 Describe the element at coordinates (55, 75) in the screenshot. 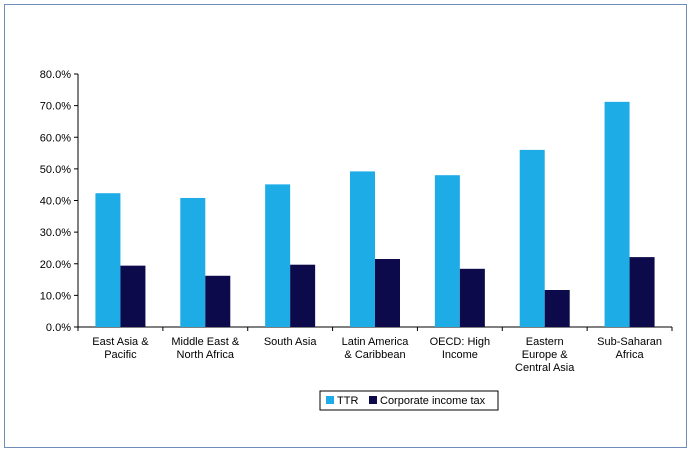

I see `y-tick-label: 80.0%` at that location.